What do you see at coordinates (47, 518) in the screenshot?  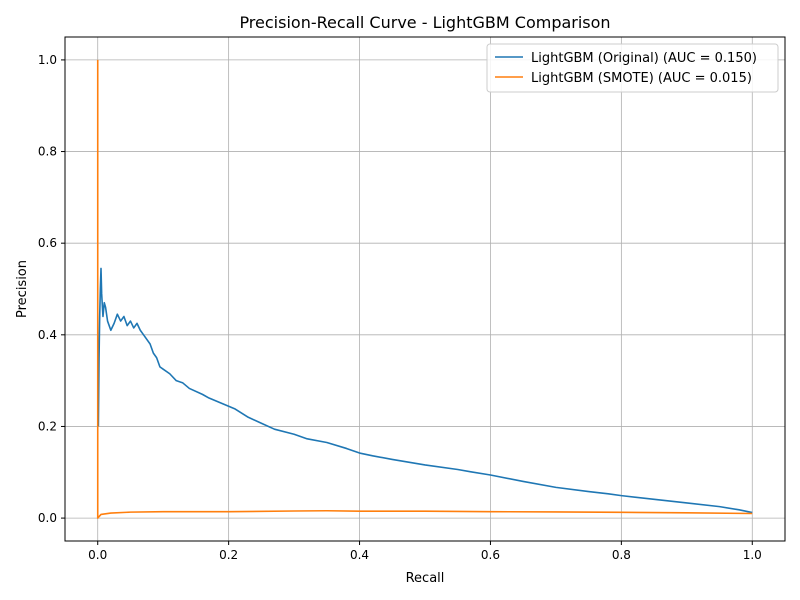 I see `y-tick-label: 0.0` at bounding box center [47, 518].